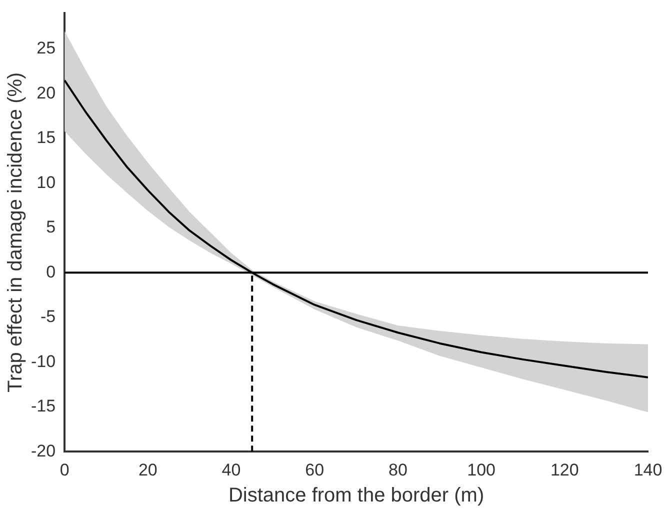  Describe the element at coordinates (65, 470) in the screenshot. I see `x-tick-label: 0` at that location.